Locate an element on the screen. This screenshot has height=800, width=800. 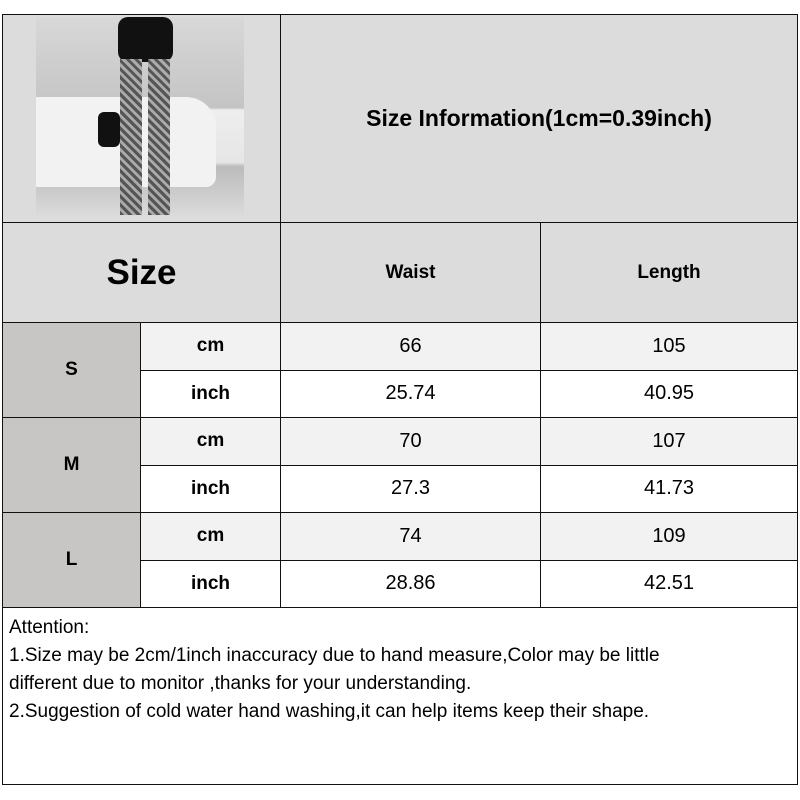
waist-value-text: 66 is located at coordinates (410, 345).